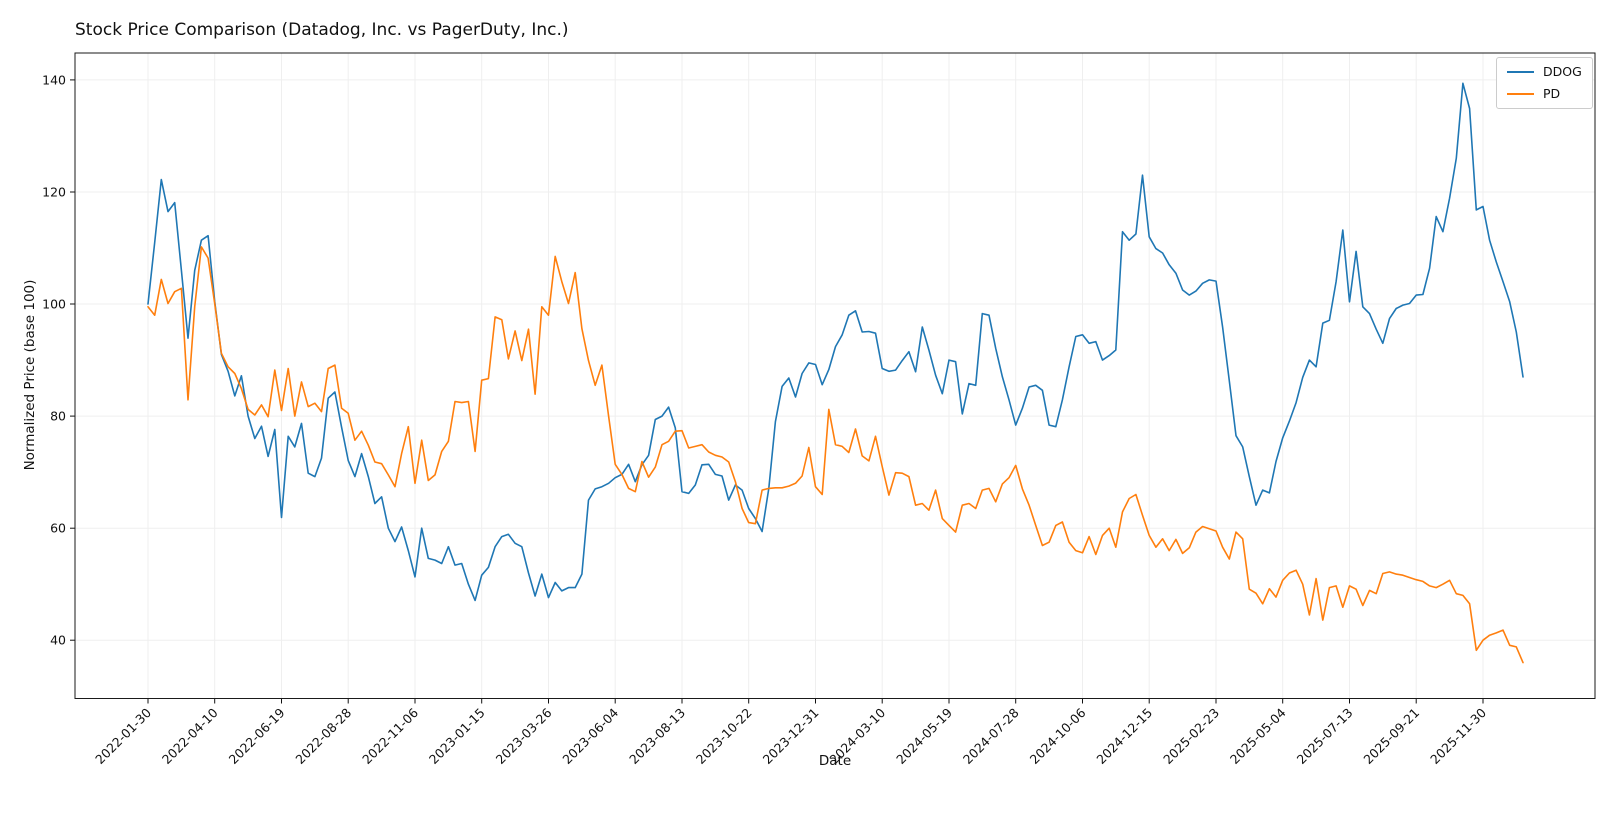 The height and width of the screenshot is (819, 1620). What do you see at coordinates (1562, 71) in the screenshot?
I see `legend-label: DDOG` at bounding box center [1562, 71].